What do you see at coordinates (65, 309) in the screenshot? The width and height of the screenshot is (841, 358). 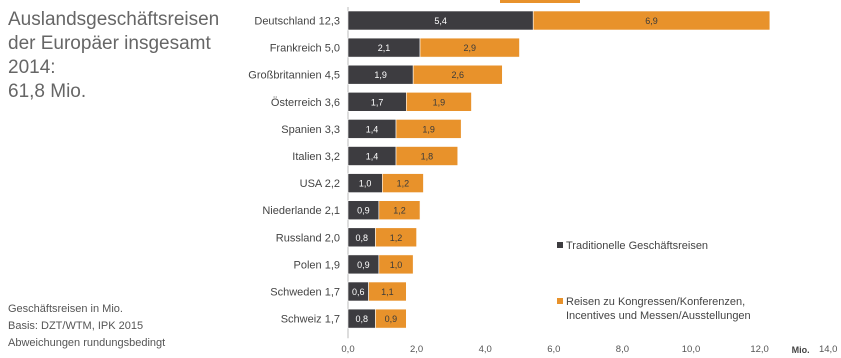 I see `footnote-line-1: Geschäftsreisen in Mio.` at bounding box center [65, 309].